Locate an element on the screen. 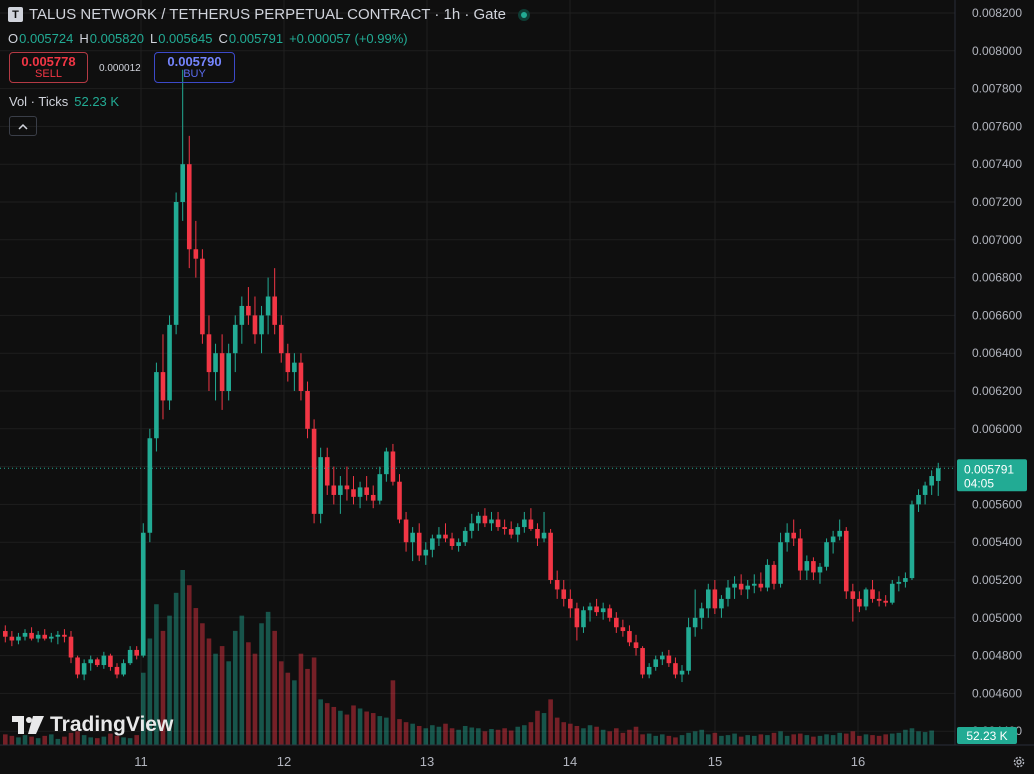 The image size is (1034, 774). volume-legend: Vol · Ticks 52.23 K is located at coordinates (64, 101).